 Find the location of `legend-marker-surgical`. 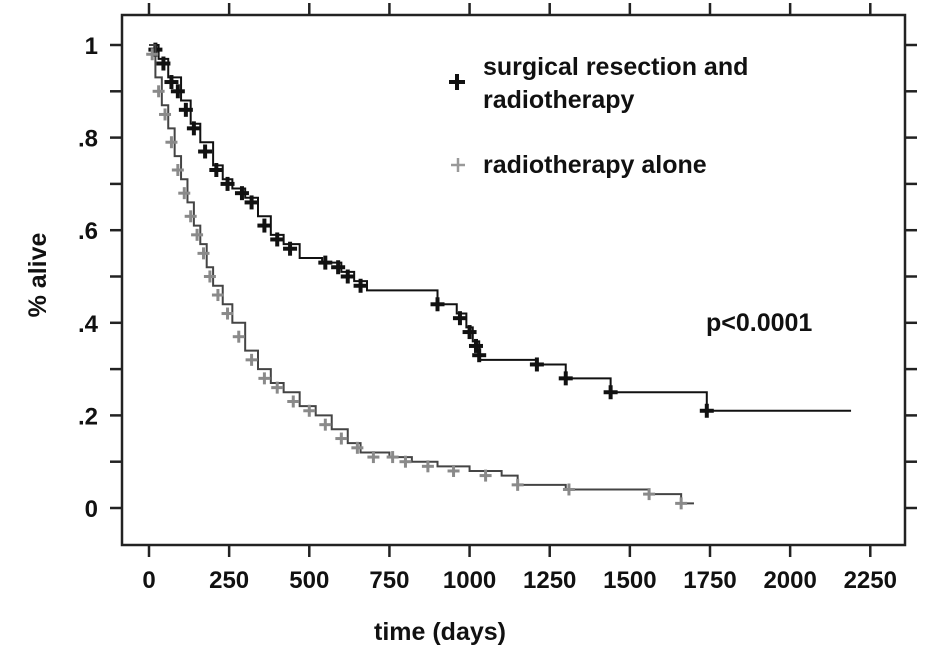

legend-marker-surgical is located at coordinates (457, 82).